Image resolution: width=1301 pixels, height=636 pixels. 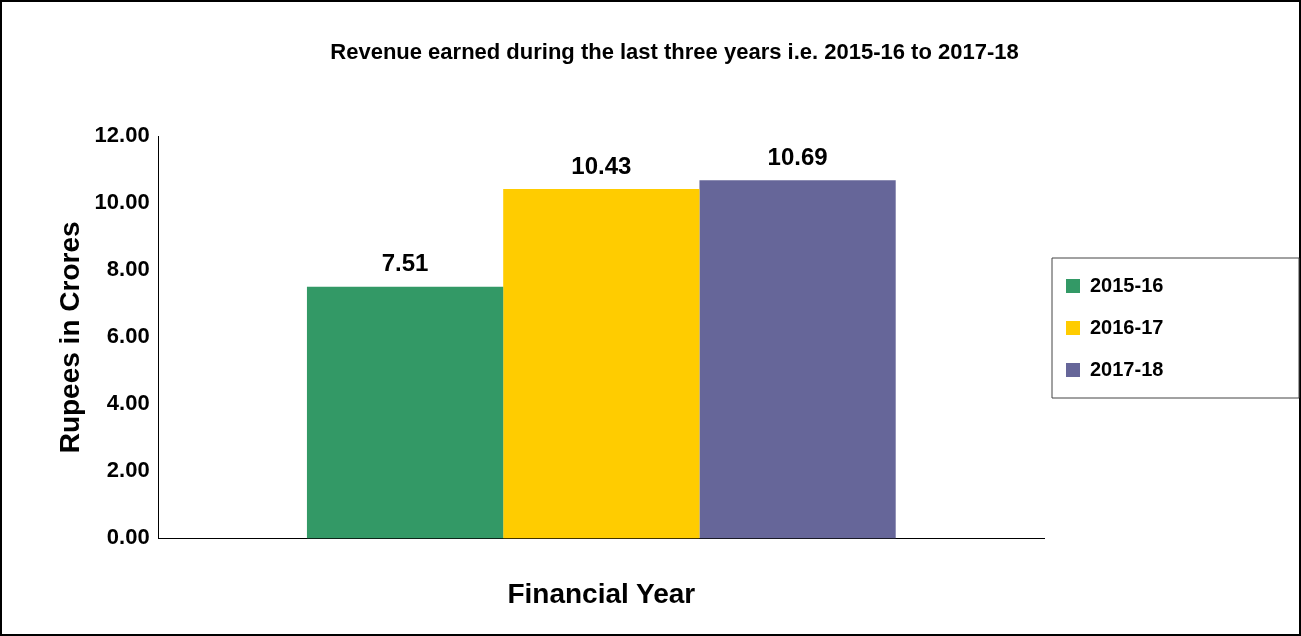 I want to click on data-label: 10.43, so click(x=601, y=165).